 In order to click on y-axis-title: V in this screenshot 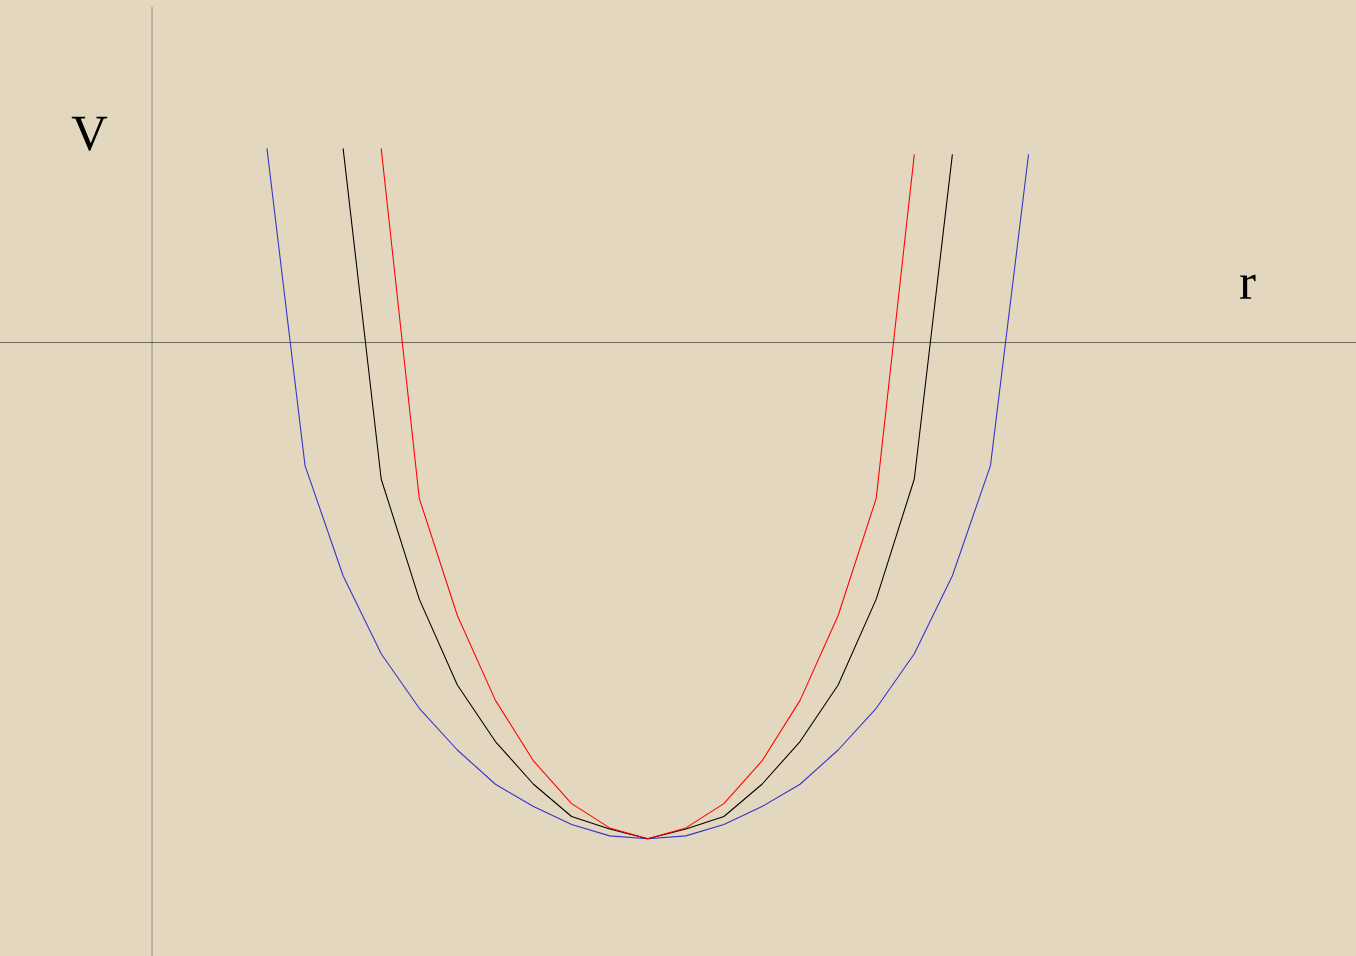, I will do `click(89, 133)`.